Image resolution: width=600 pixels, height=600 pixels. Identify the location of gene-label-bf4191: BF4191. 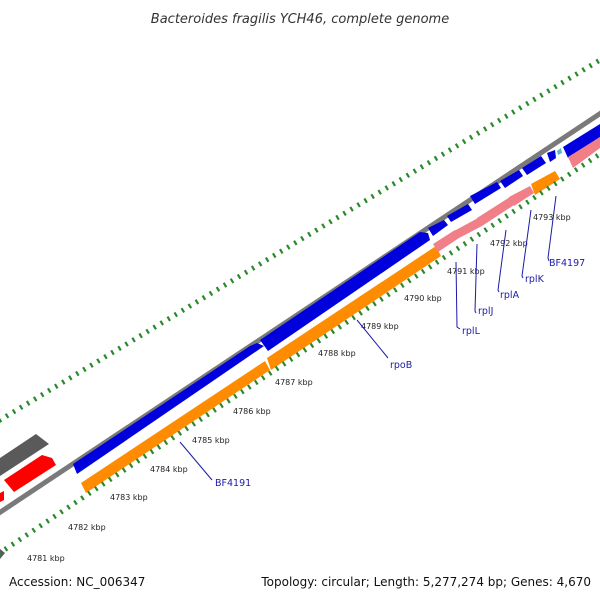
(233, 483).